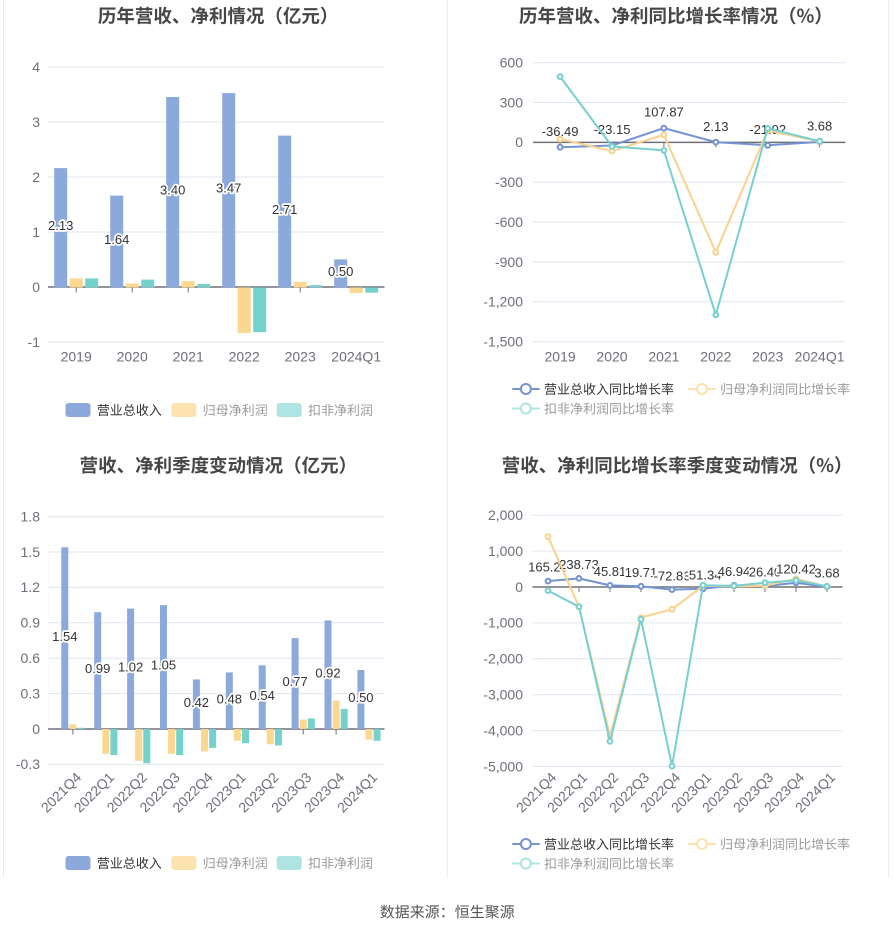 The width and height of the screenshot is (893, 935). What do you see at coordinates (31, 658) in the screenshot?
I see `svg-text: 0.6` at bounding box center [31, 658].